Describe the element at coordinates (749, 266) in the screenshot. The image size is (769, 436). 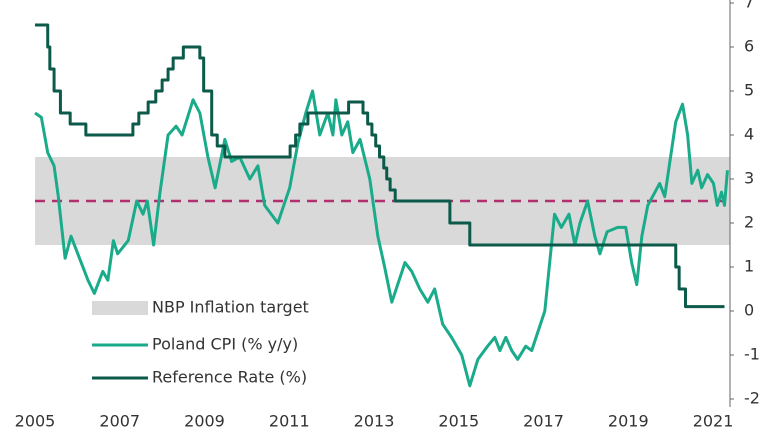
I see `y-tick-label: 1` at that location.